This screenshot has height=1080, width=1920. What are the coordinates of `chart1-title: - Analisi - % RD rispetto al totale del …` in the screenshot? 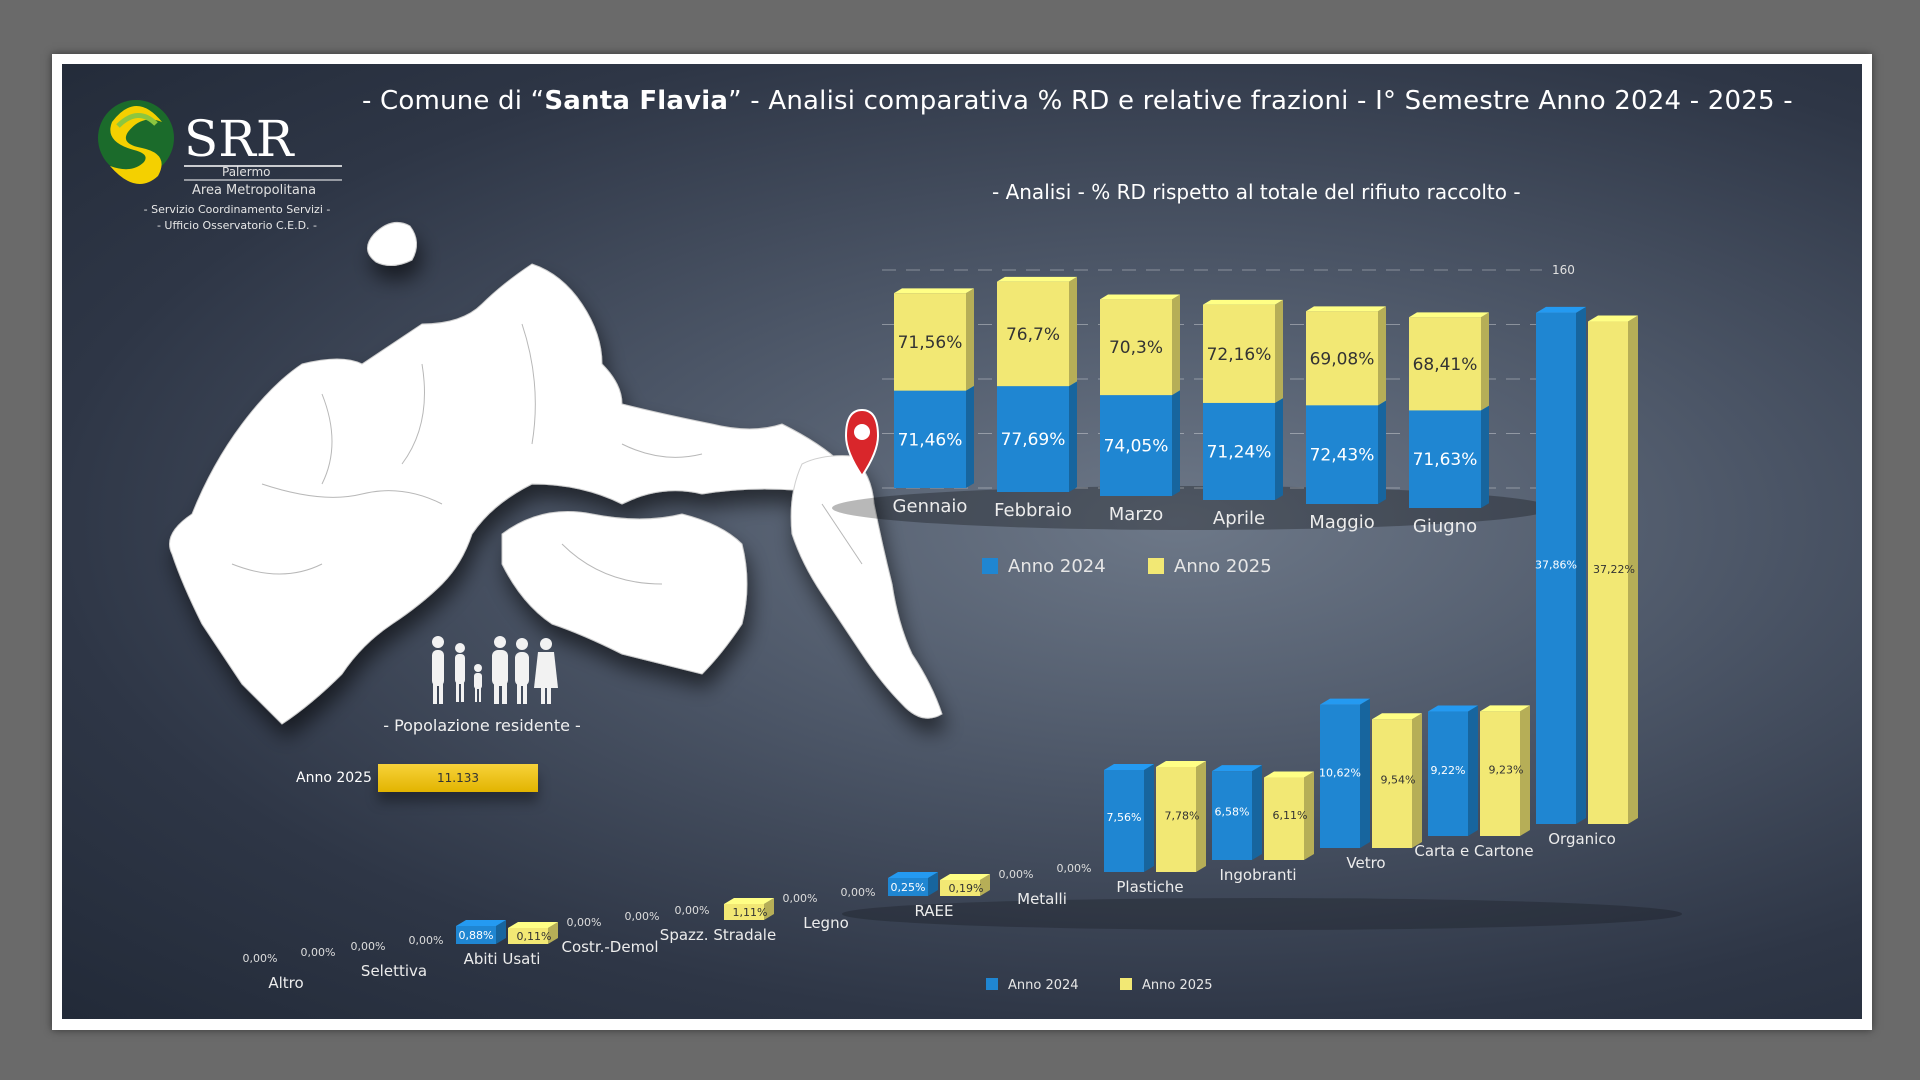 It's located at (1256, 192).